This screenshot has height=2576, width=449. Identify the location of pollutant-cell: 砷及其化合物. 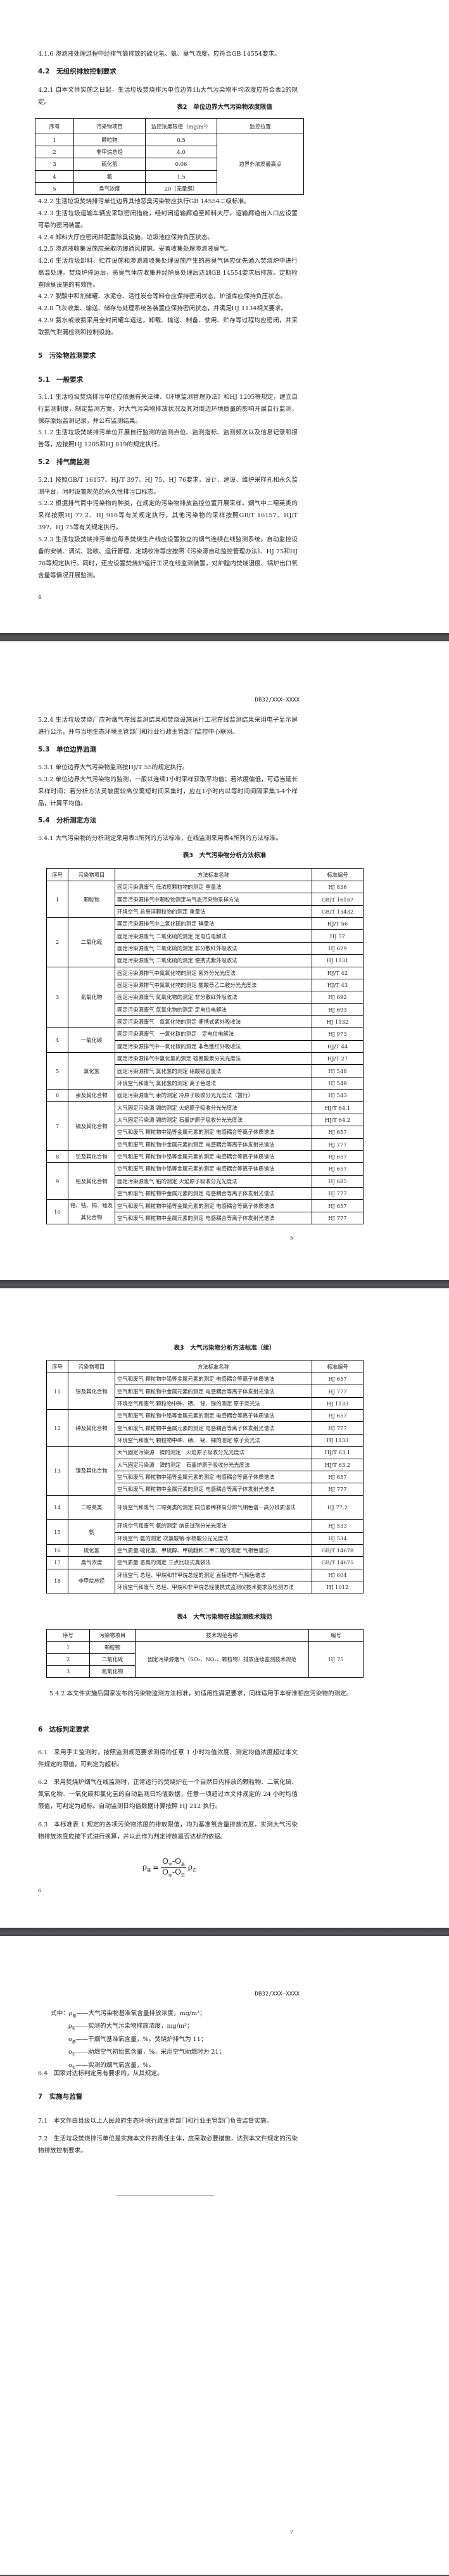
(91, 1428).